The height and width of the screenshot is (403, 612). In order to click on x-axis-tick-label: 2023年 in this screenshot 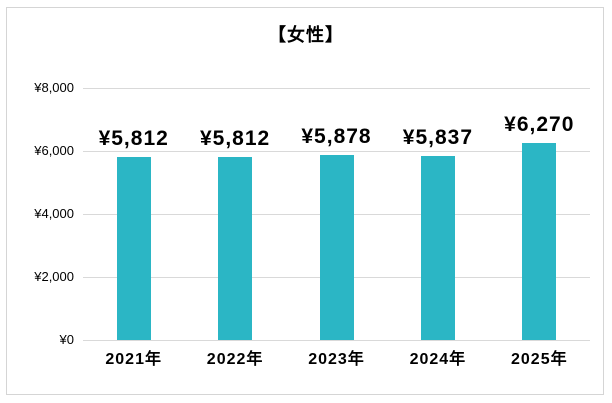, I will do `click(336, 359)`.